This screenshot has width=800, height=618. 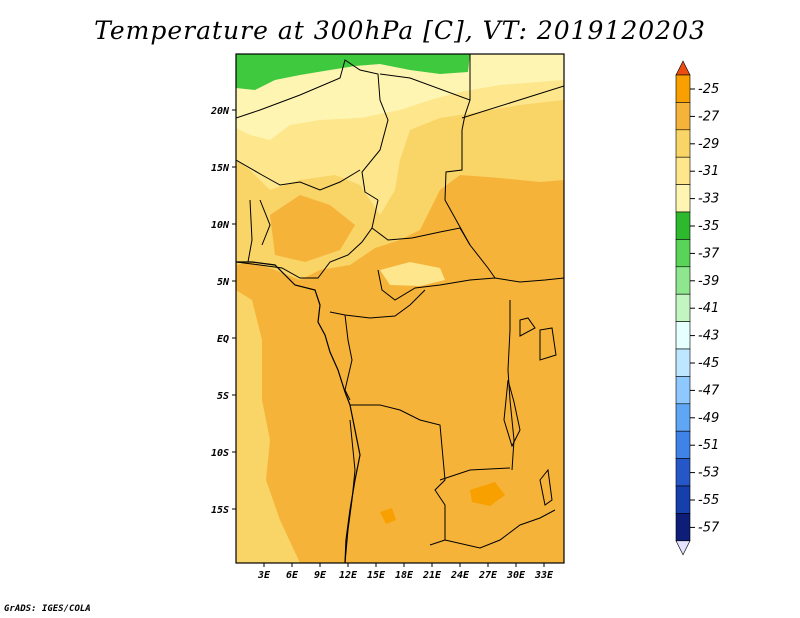 What do you see at coordinates (708, 473) in the screenshot?
I see `colorbar-label: -53` at bounding box center [708, 473].